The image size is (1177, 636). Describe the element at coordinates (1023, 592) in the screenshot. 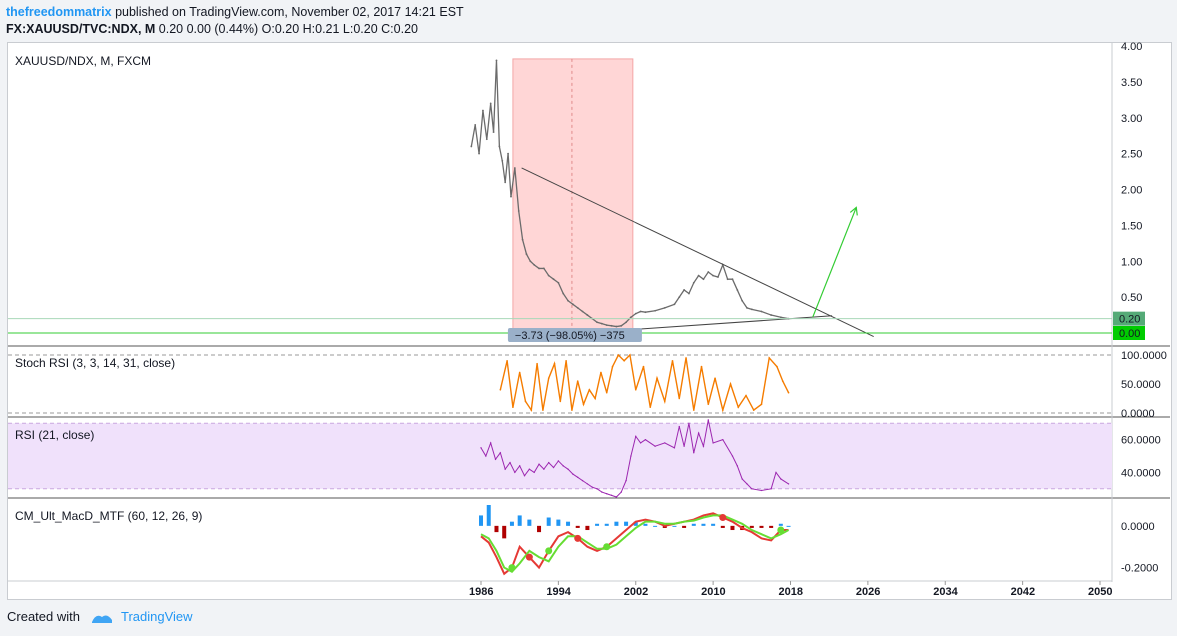

I see `time-axis-tick: 2042` at that location.